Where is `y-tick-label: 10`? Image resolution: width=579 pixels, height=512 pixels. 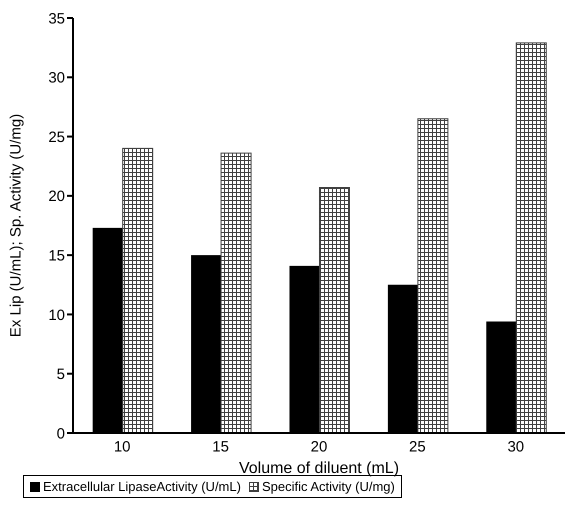 y-tick-label: 10 is located at coordinates (56, 315).